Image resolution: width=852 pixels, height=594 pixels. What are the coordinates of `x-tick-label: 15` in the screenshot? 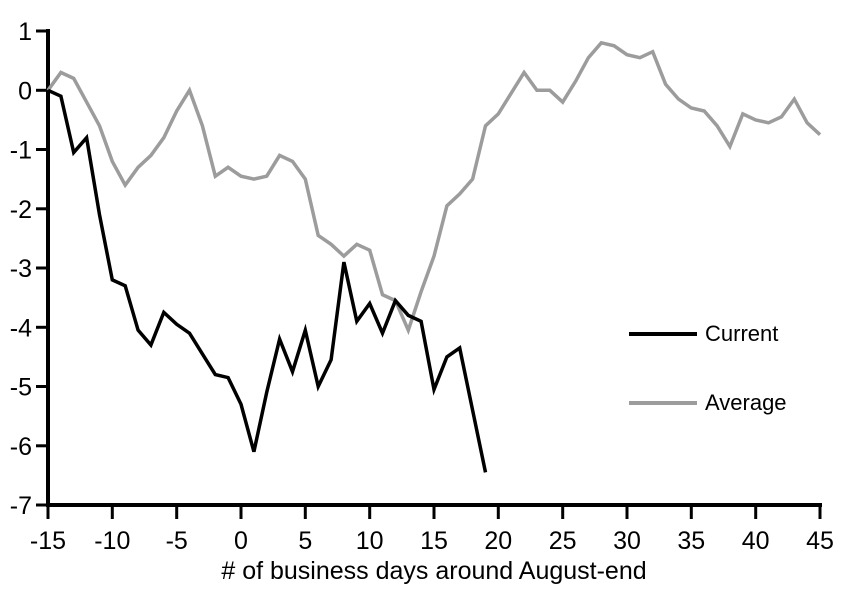 It's located at (434, 541).